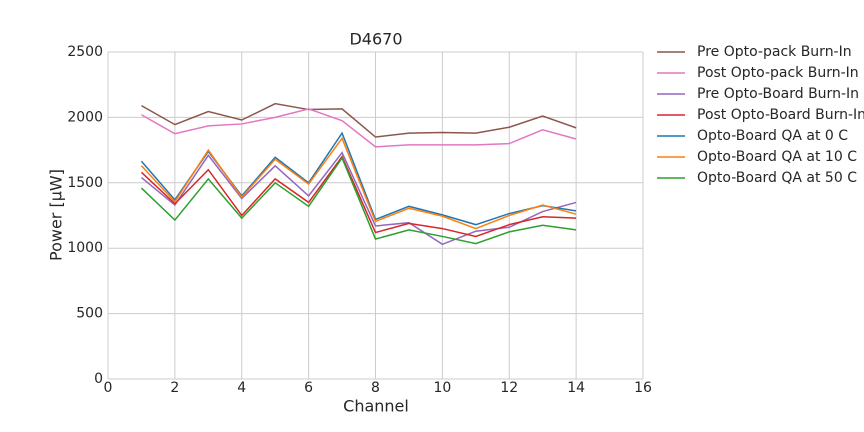 Image resolution: width=864 pixels, height=432 pixels. What do you see at coordinates (85, 248) in the screenshot?
I see `y-tick-label: 1000` at bounding box center [85, 248].